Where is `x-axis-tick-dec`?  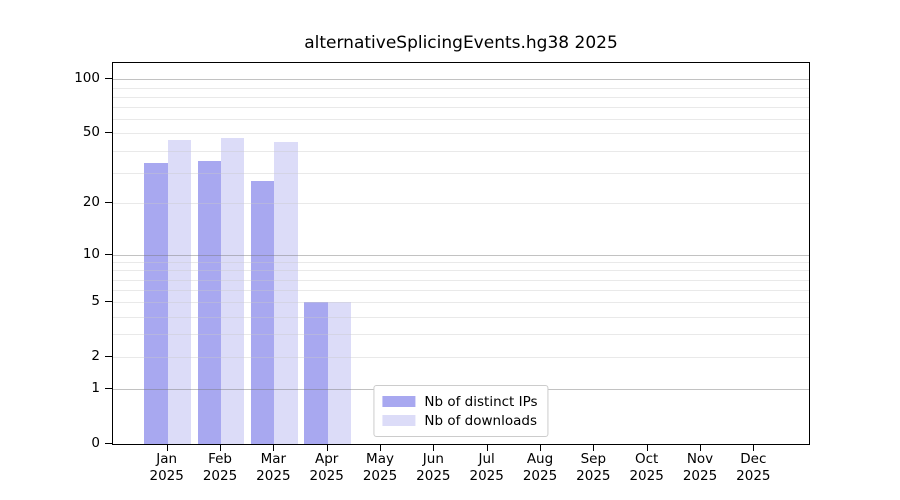
x-axis-tick-dec is located at coordinates (754, 448).